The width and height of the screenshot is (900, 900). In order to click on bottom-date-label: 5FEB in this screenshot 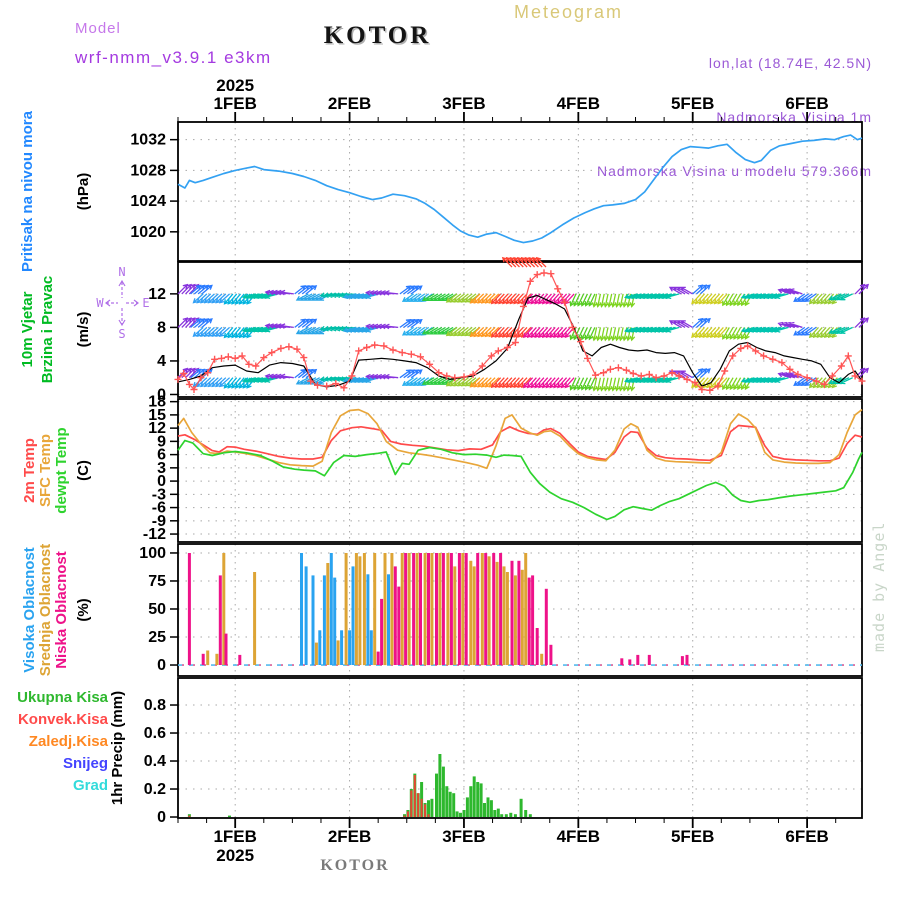, I will do `click(692, 836)`.